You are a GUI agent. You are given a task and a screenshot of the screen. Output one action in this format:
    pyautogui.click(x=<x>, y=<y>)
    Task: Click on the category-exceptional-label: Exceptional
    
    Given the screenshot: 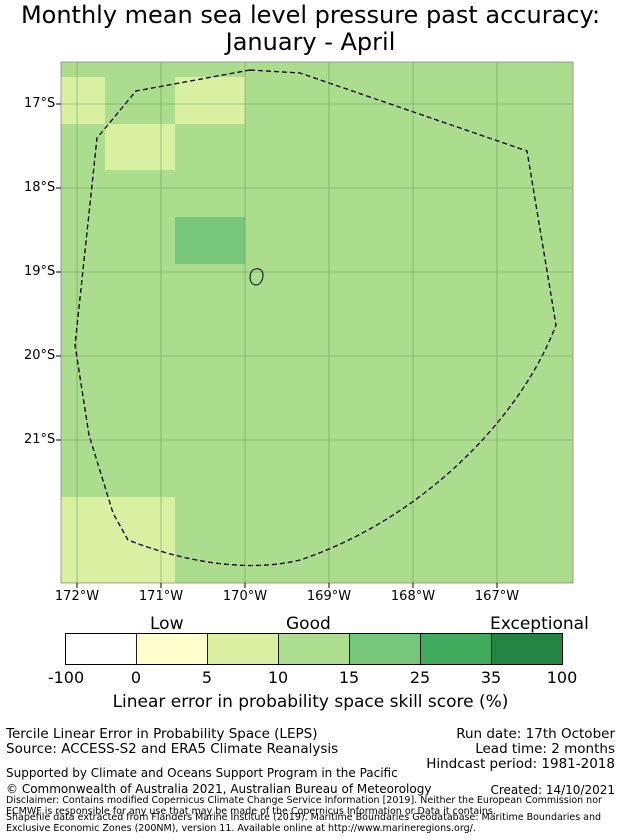 What is the action you would take?
    pyautogui.click(x=539, y=624)
    